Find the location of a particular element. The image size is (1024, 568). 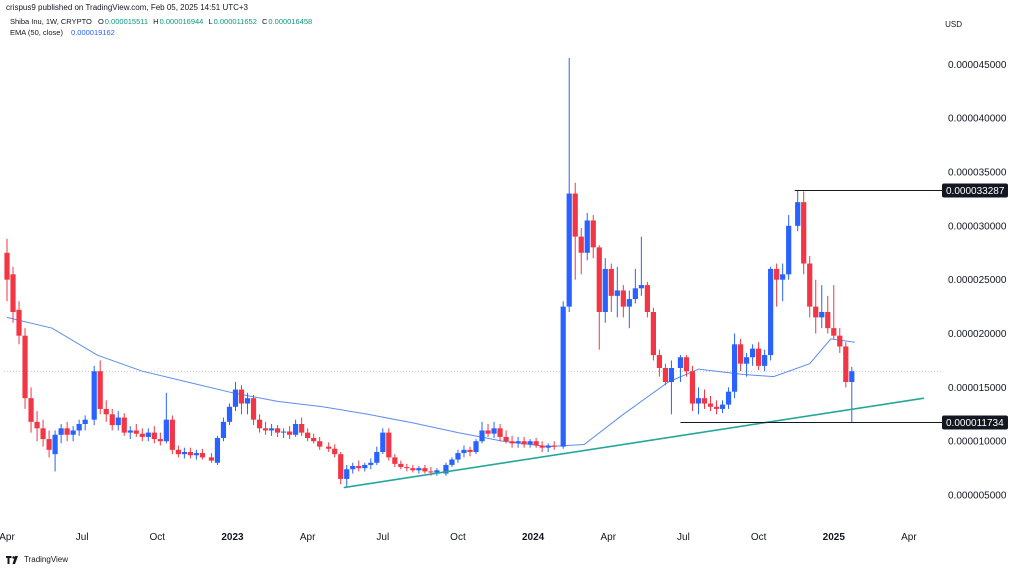

ema-legend: EMA (50, close) 0.000019162 is located at coordinates (62, 32).